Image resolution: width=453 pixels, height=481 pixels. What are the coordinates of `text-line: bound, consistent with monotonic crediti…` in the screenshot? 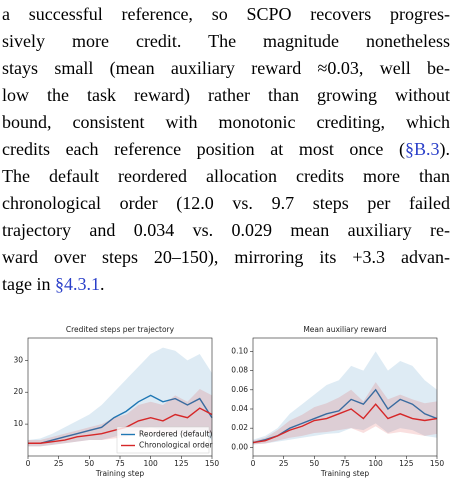 It's located at (226, 122).